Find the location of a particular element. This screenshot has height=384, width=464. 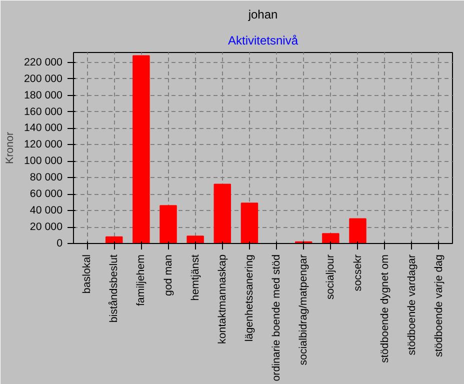

x-tick-label: ordinarie boende med stöd is located at coordinates (276, 318).